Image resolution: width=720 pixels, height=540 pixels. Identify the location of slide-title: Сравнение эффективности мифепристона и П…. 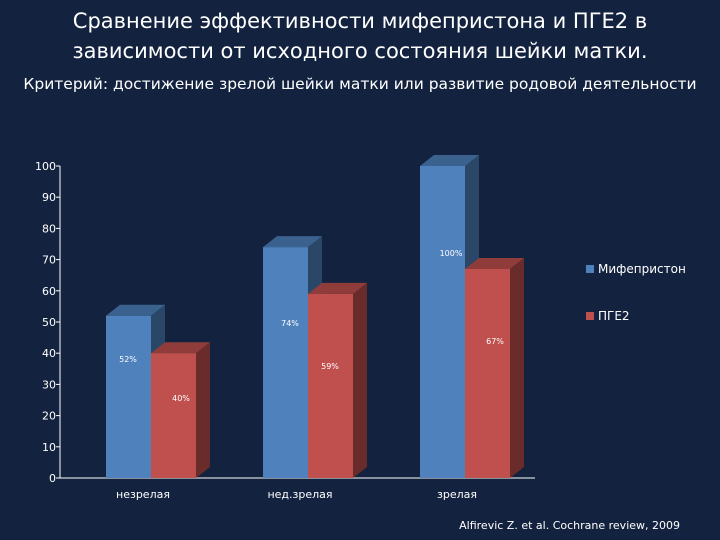
(360, 36).